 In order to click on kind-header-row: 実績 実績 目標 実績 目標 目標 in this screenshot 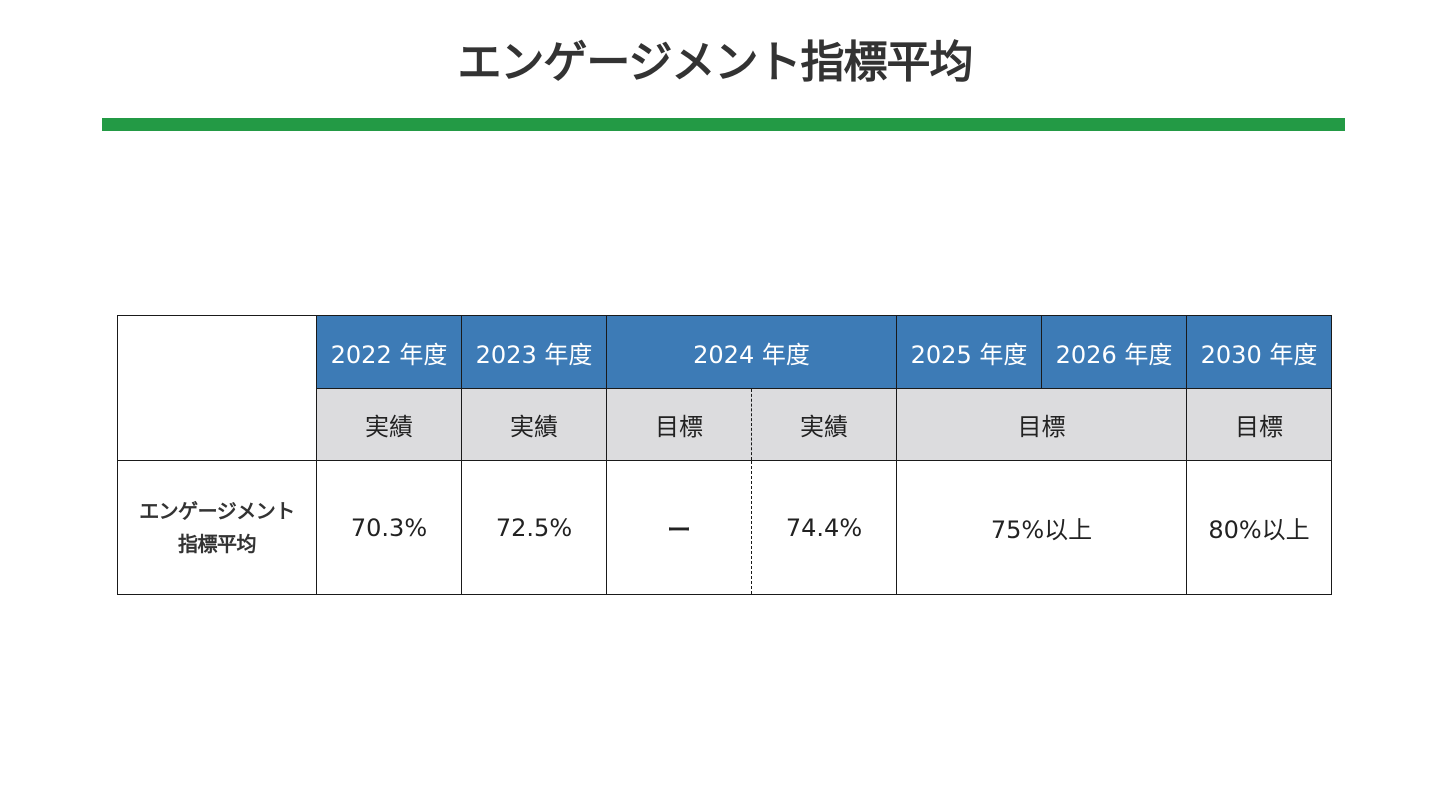, I will do `click(725, 424)`.